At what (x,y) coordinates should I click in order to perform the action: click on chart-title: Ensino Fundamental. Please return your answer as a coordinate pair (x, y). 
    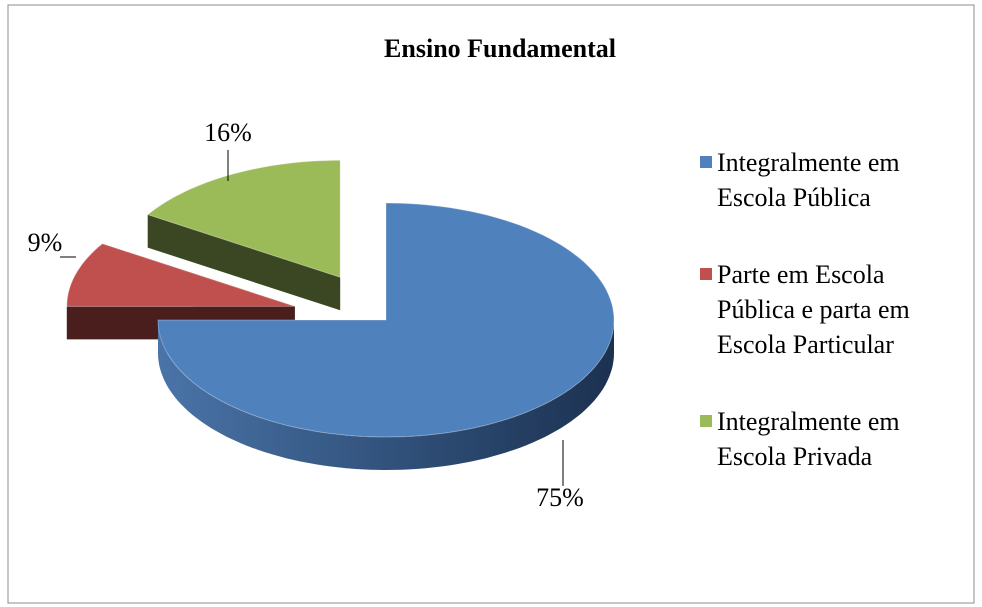
    Looking at the image, I should click on (500, 48).